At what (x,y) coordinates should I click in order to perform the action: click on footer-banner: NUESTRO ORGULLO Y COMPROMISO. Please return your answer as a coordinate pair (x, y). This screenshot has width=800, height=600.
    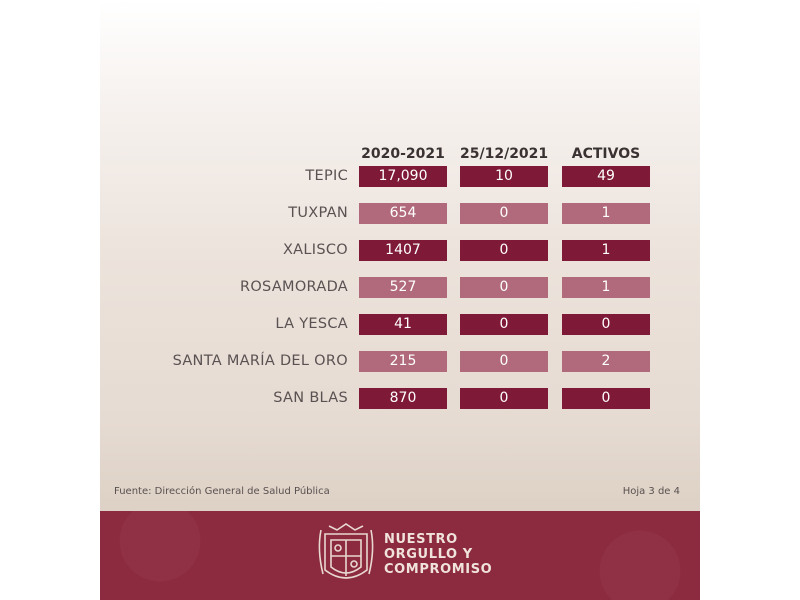
    Looking at the image, I should click on (400, 555).